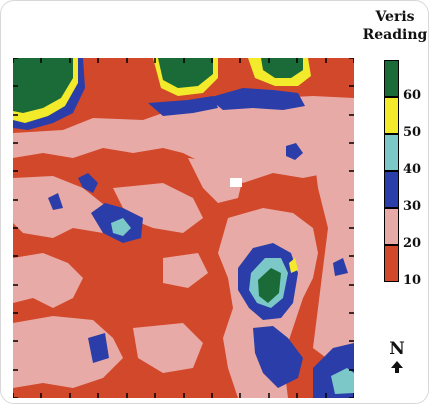  I want to click on legend-title-line2: Reading, so click(395, 35).